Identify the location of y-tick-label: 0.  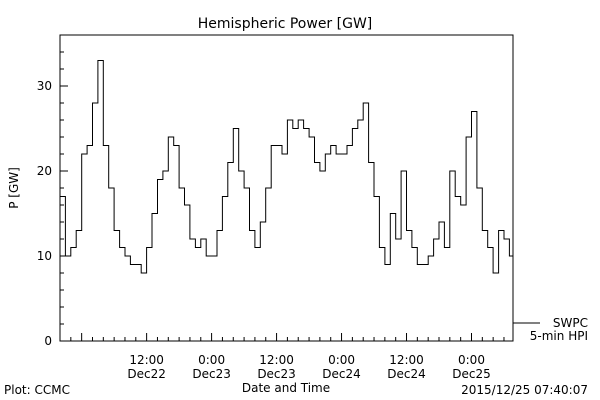
(48, 341).